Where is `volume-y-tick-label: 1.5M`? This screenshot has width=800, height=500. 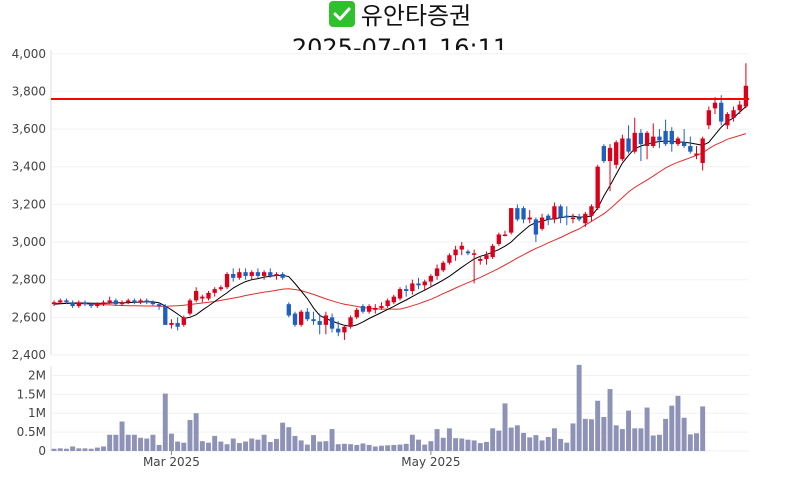
volume-y-tick-label: 1.5M is located at coordinates (31, 394).